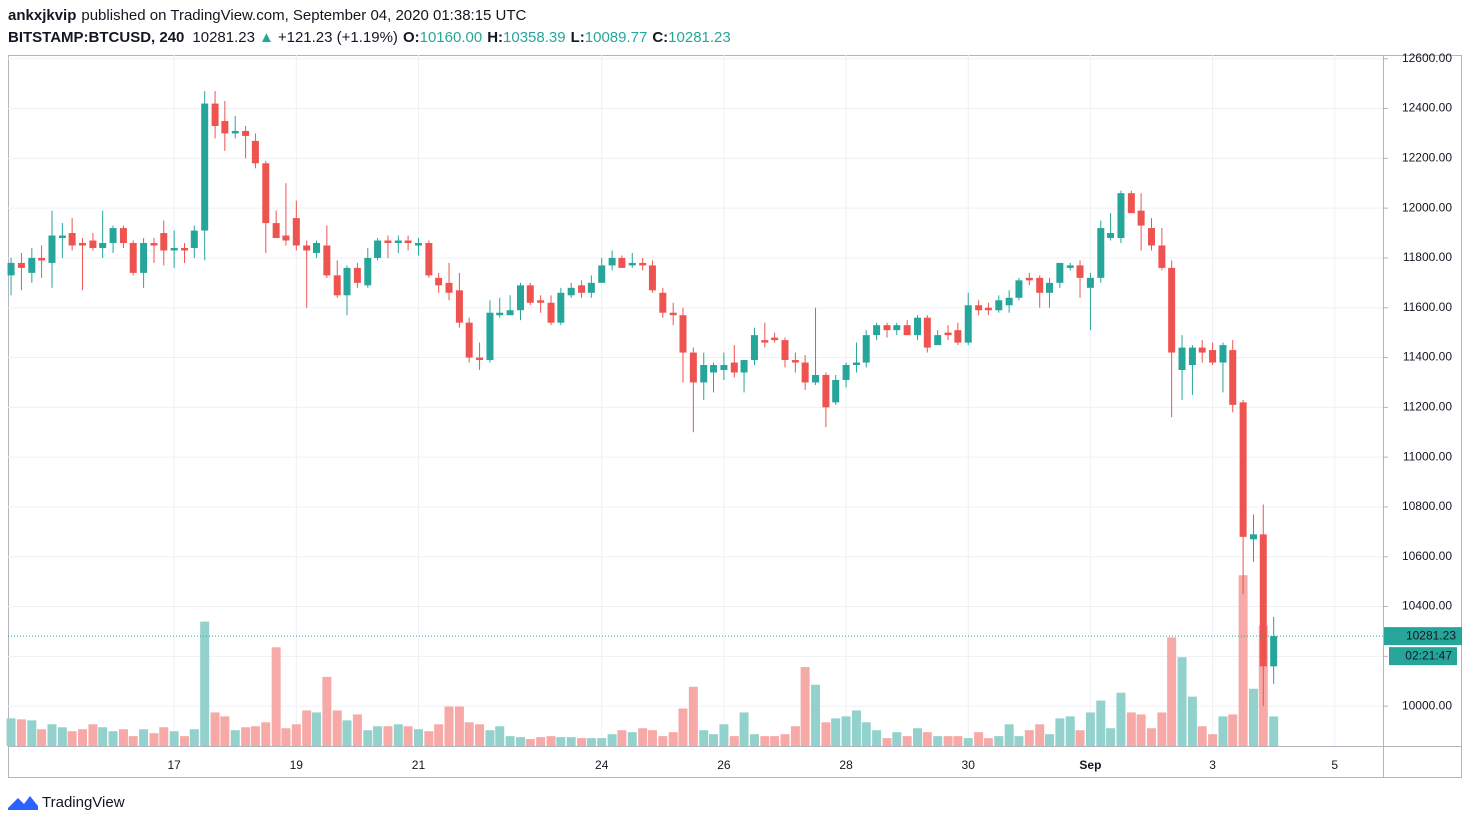 Image resolution: width=1470 pixels, height=826 pixels. I want to click on y-tick-label: 12600.00, so click(1427, 58).